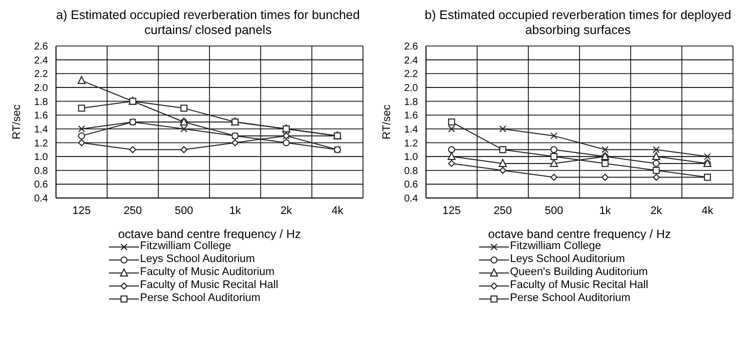  Describe the element at coordinates (579, 272) in the screenshot. I see `legend-label: Queen's Building Auditorium` at that location.